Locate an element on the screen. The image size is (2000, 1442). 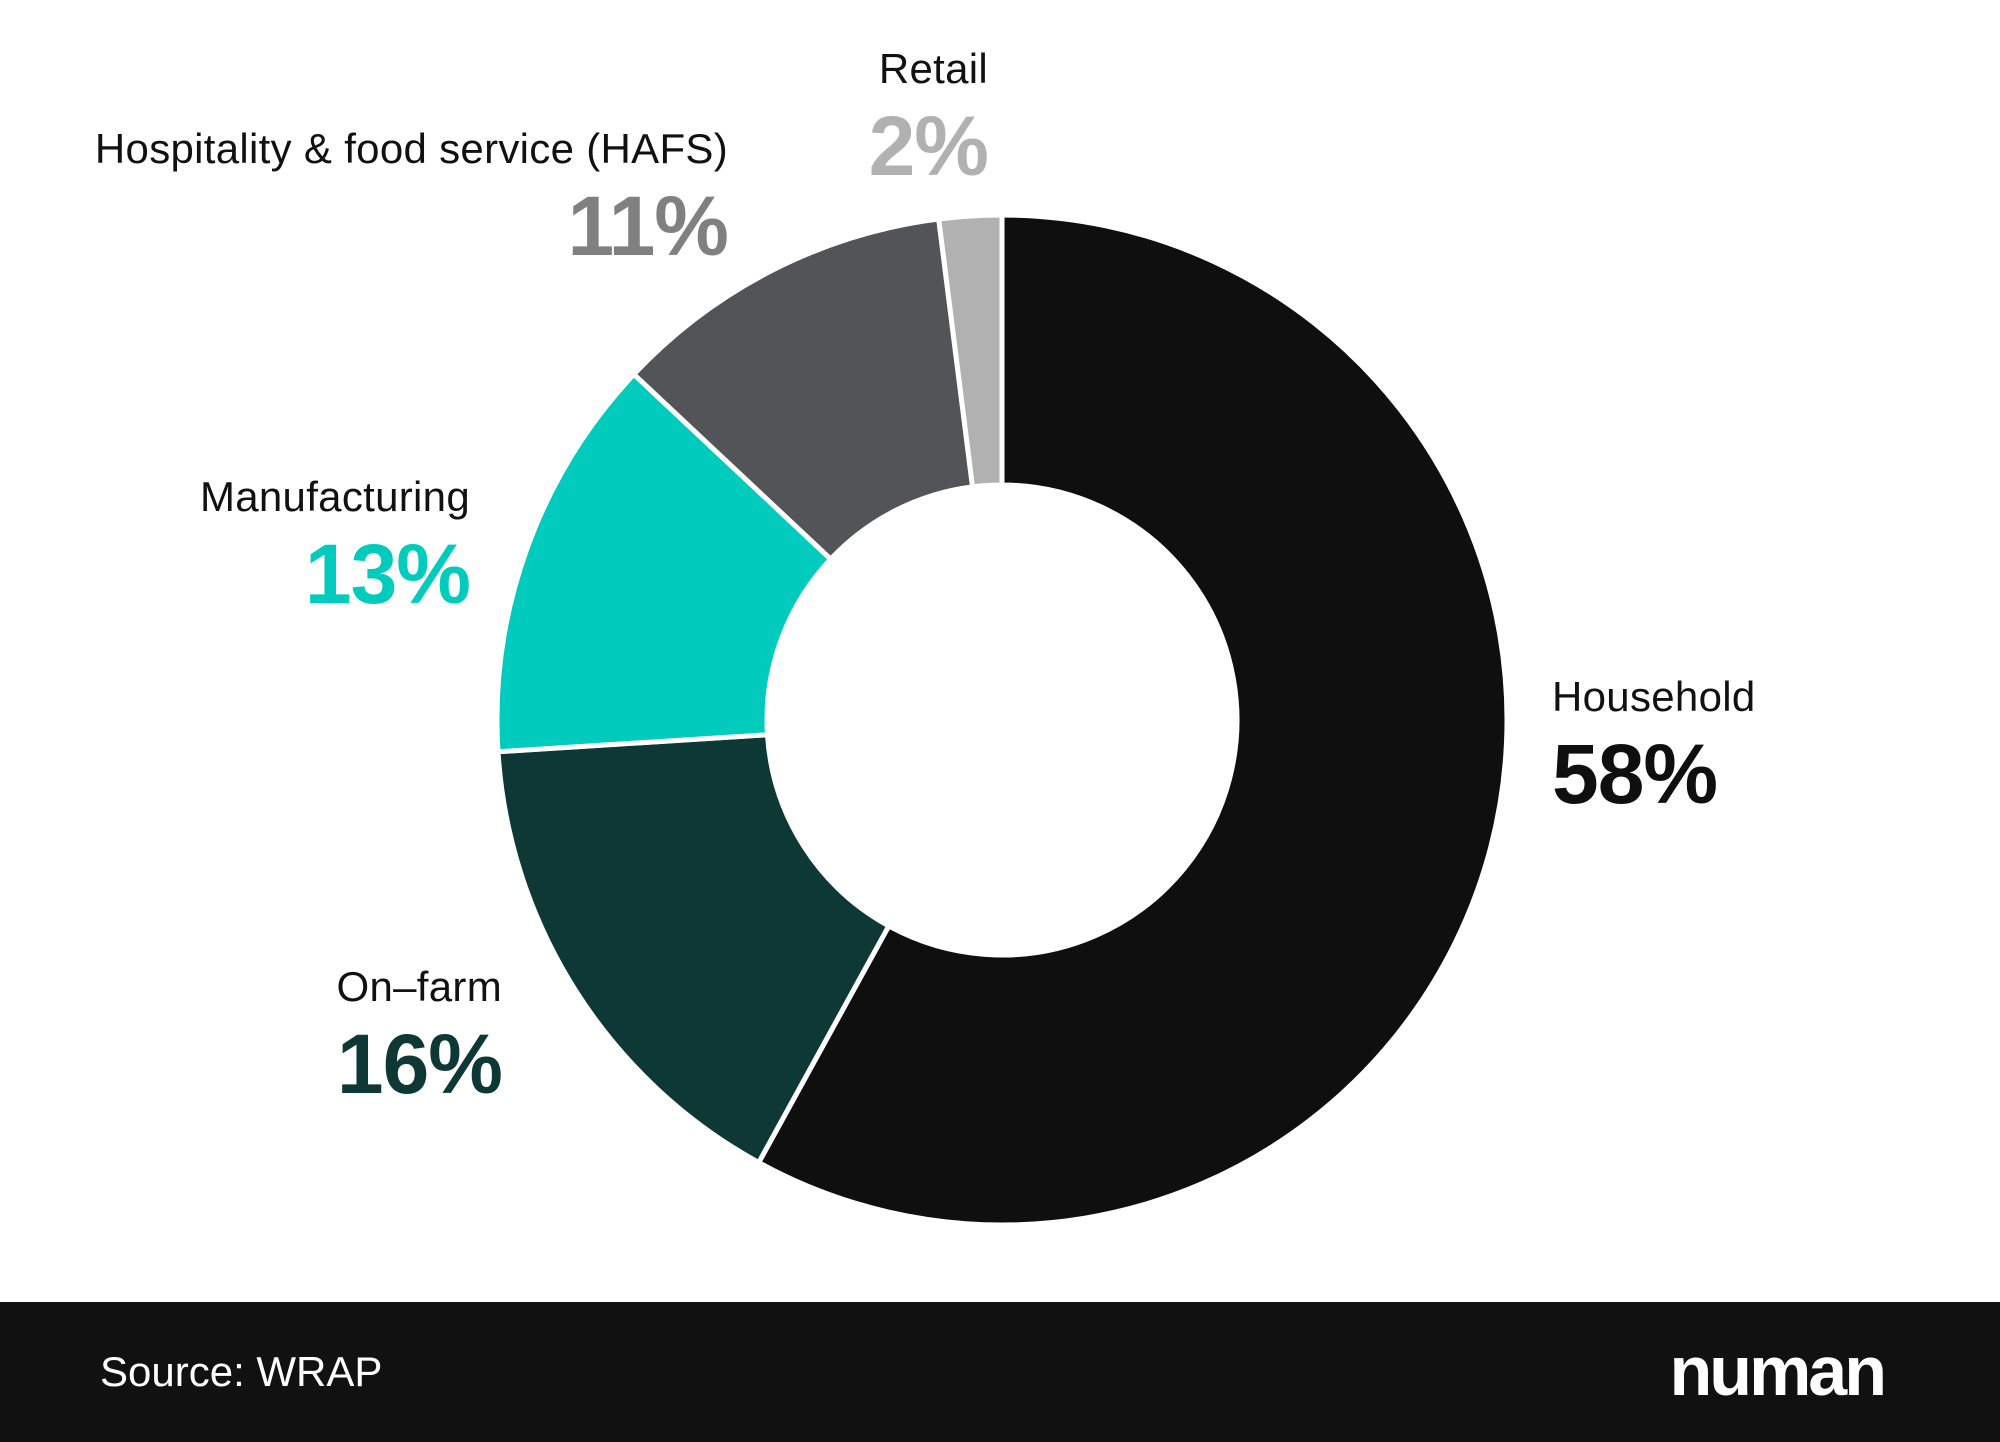
household-percent: 58% is located at coordinates (1635, 774).